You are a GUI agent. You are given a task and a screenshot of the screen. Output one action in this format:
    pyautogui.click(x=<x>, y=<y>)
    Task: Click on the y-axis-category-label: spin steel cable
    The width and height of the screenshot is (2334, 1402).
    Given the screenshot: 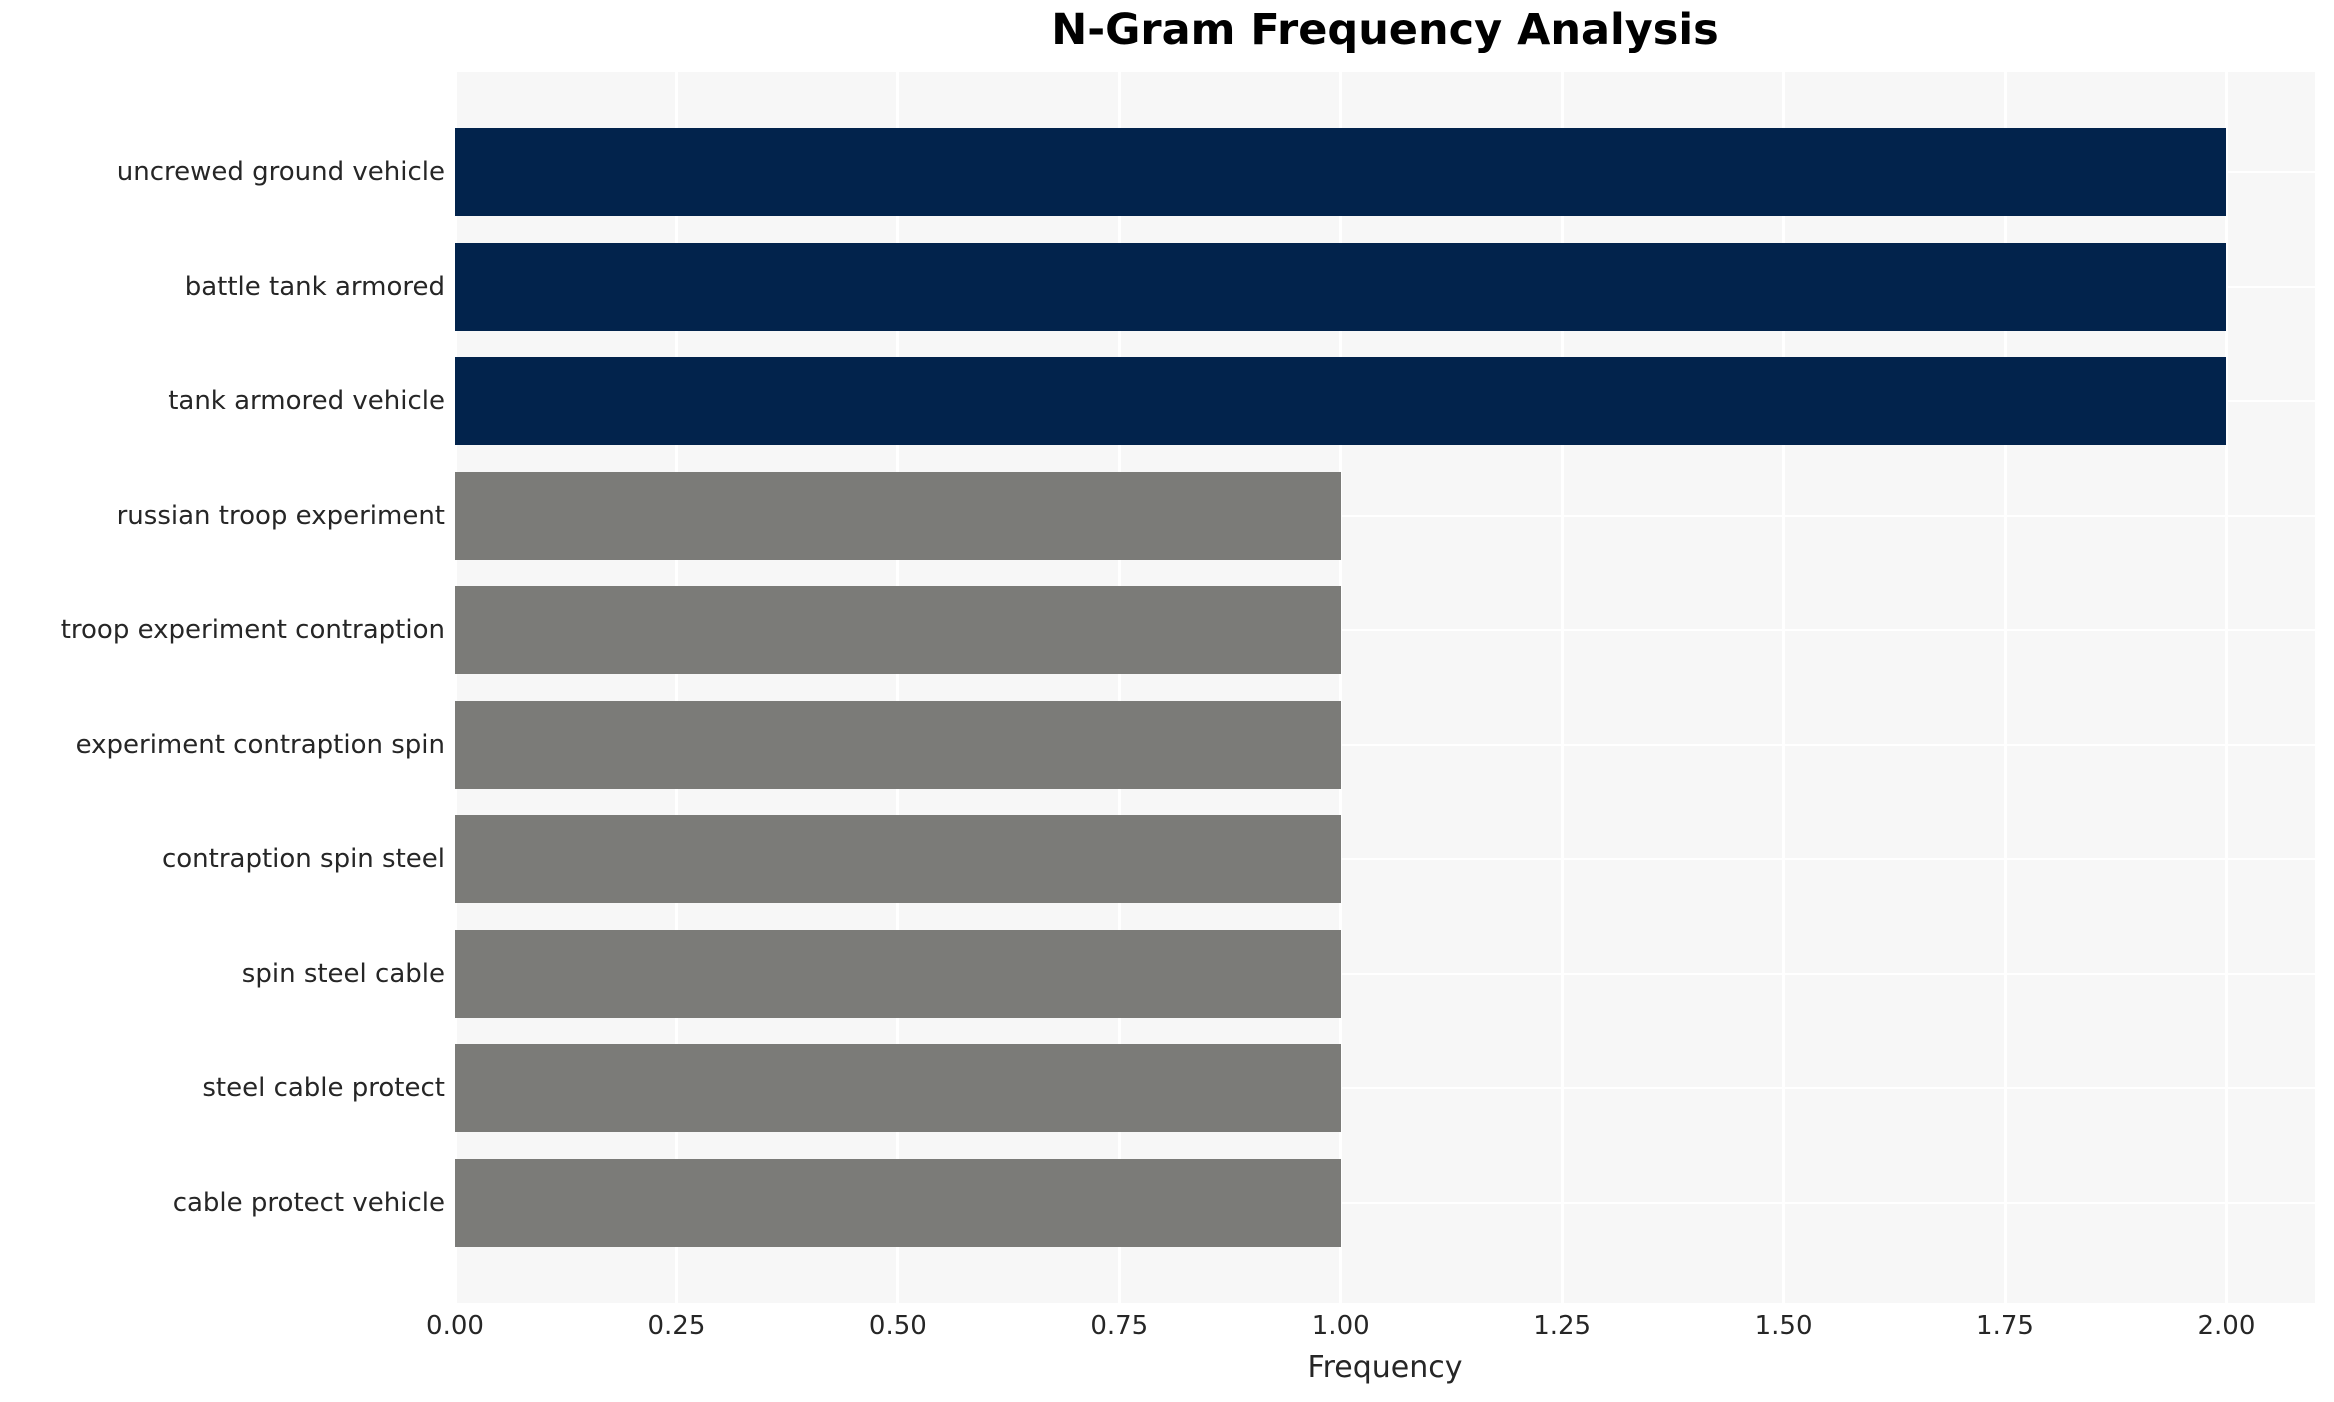 What is the action you would take?
    pyautogui.click(x=343, y=973)
    